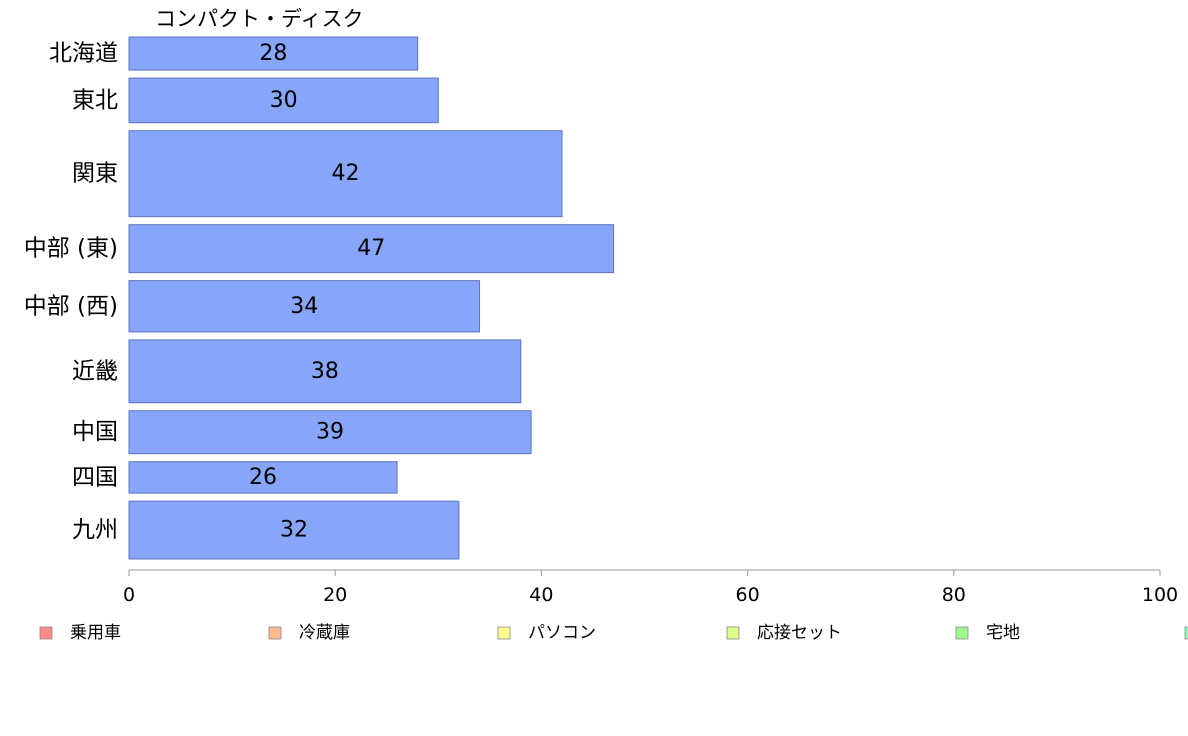  I want to click on x-tick-label: 20, so click(335, 595).